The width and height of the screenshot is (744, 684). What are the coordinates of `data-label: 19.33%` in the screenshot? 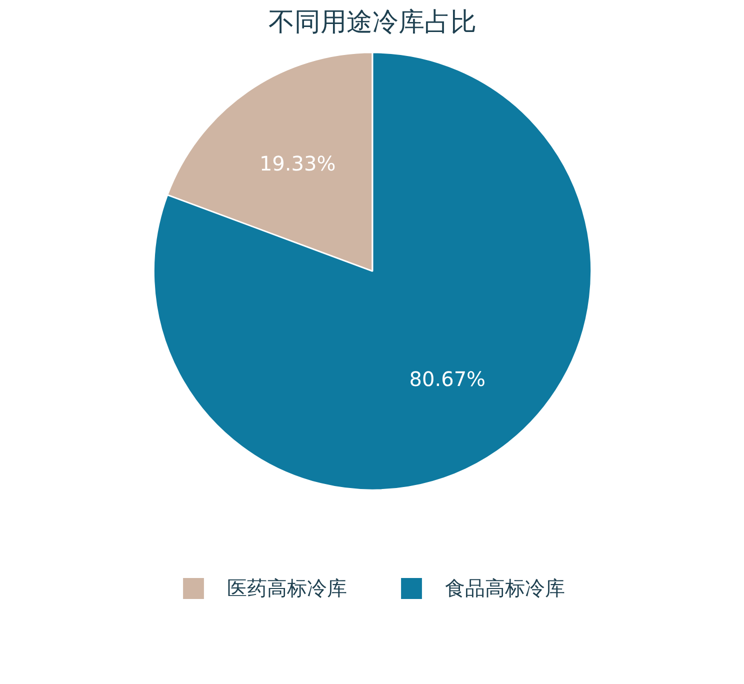 It's located at (297, 163).